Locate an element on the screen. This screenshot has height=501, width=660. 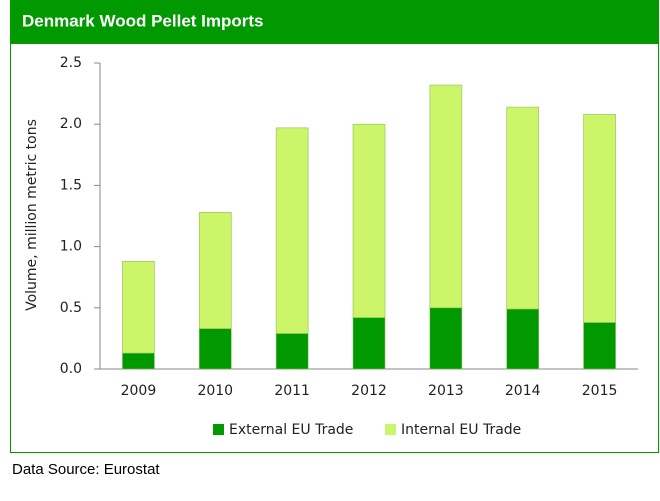
x-tick-label: 2014 is located at coordinates (523, 391).